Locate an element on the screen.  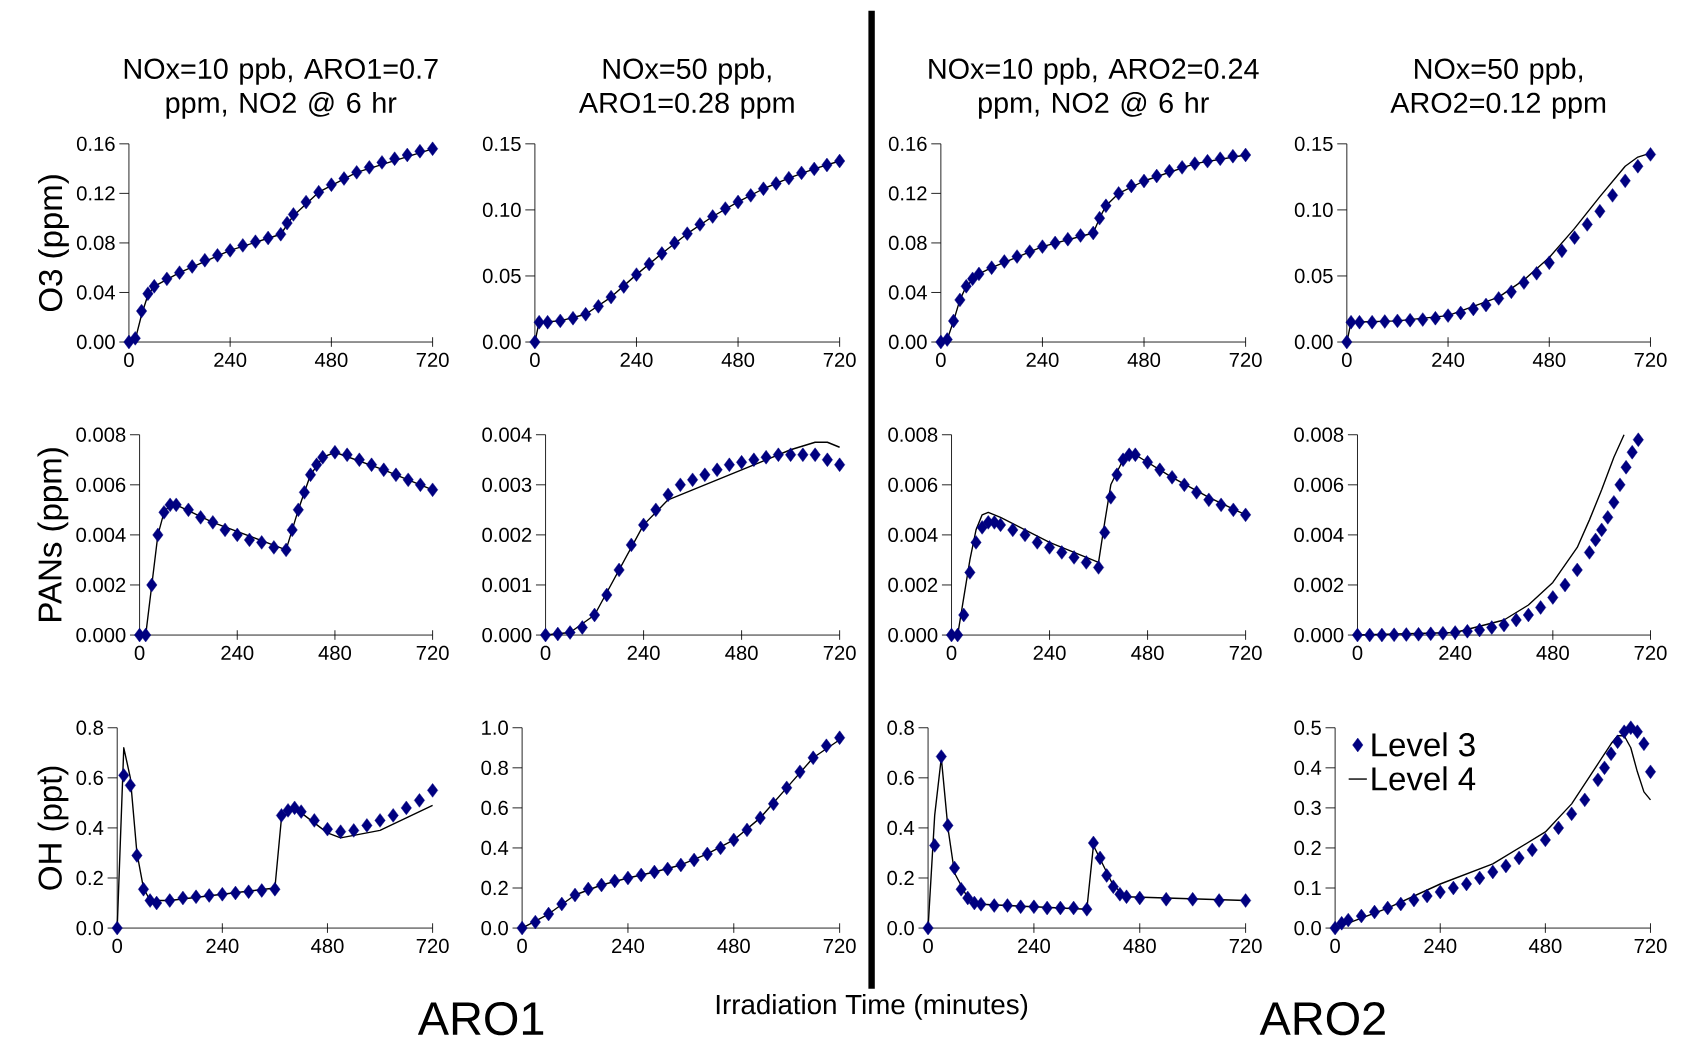
chart-title: NOx=50 ppb, ARO2=0.12 ppm is located at coordinates (1498, 88).